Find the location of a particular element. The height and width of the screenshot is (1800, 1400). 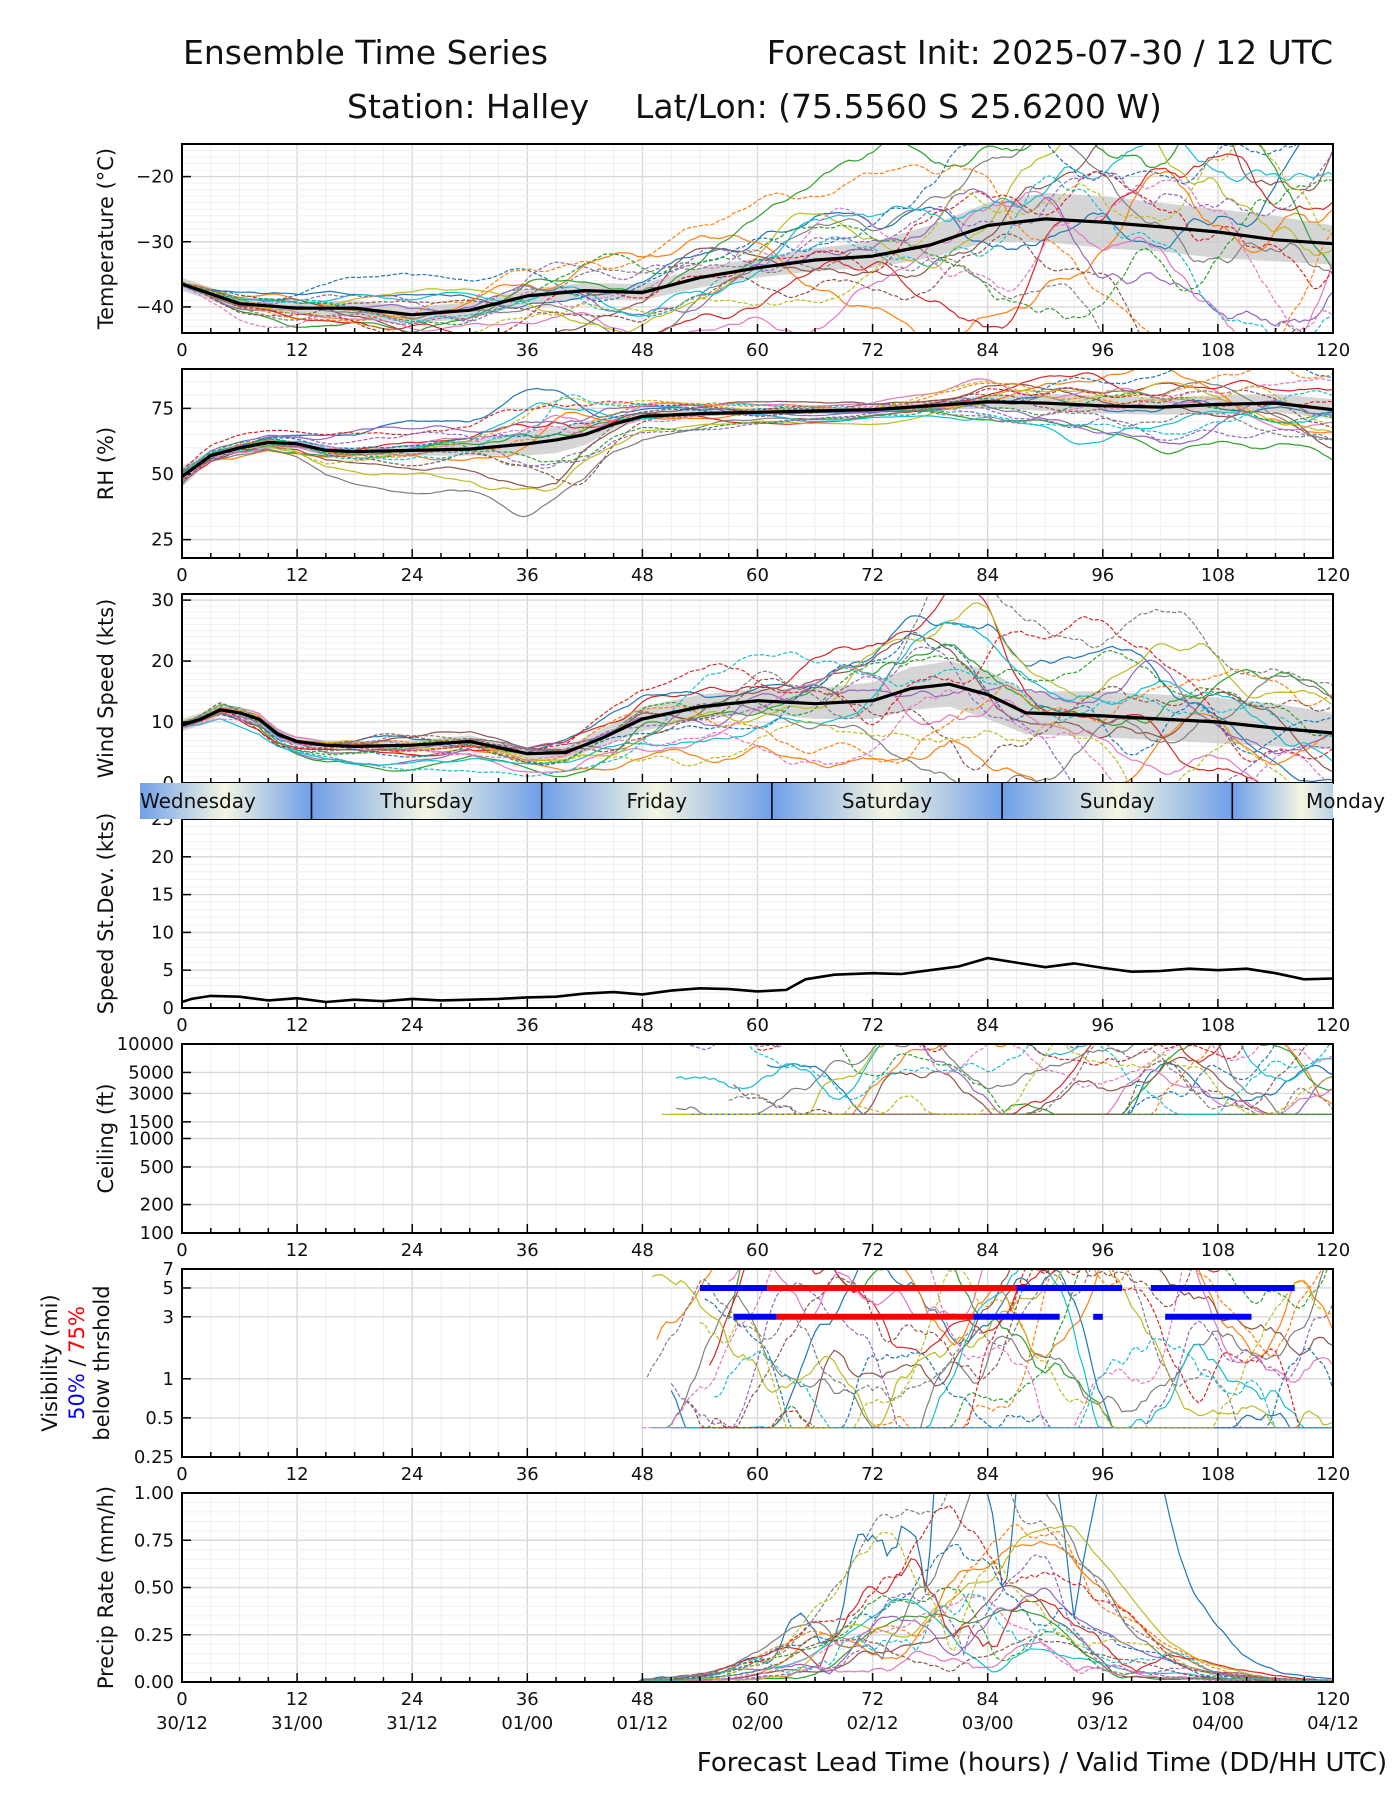

y-tick-label: 3 is located at coordinates (168, 1317).